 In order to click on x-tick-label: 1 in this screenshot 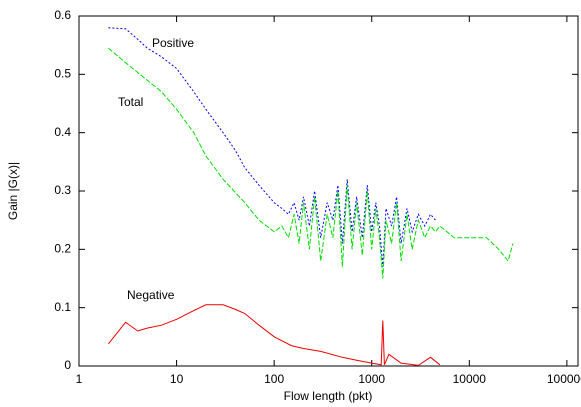, I will do `click(79, 379)`.